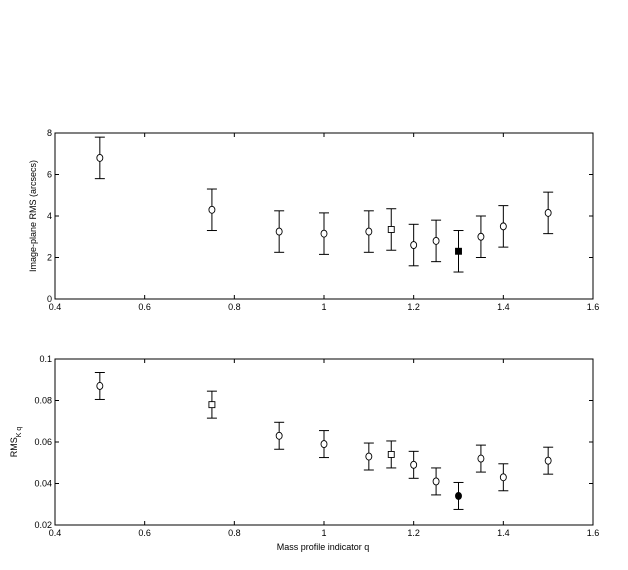 This screenshot has width=628, height=570. What do you see at coordinates (49, 216) in the screenshot?
I see `y-tick-label: 4` at bounding box center [49, 216].